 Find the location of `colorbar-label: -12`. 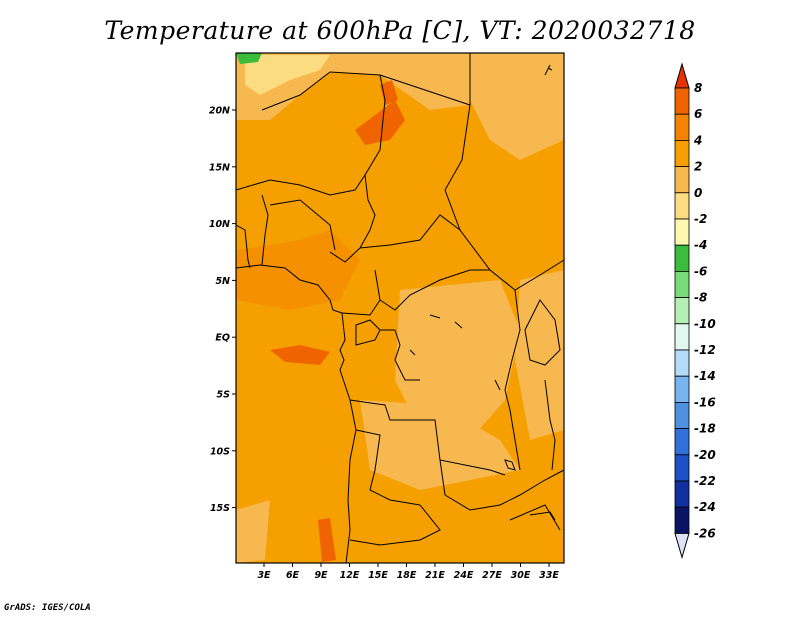

colorbar-label: -12 is located at coordinates (705, 350).